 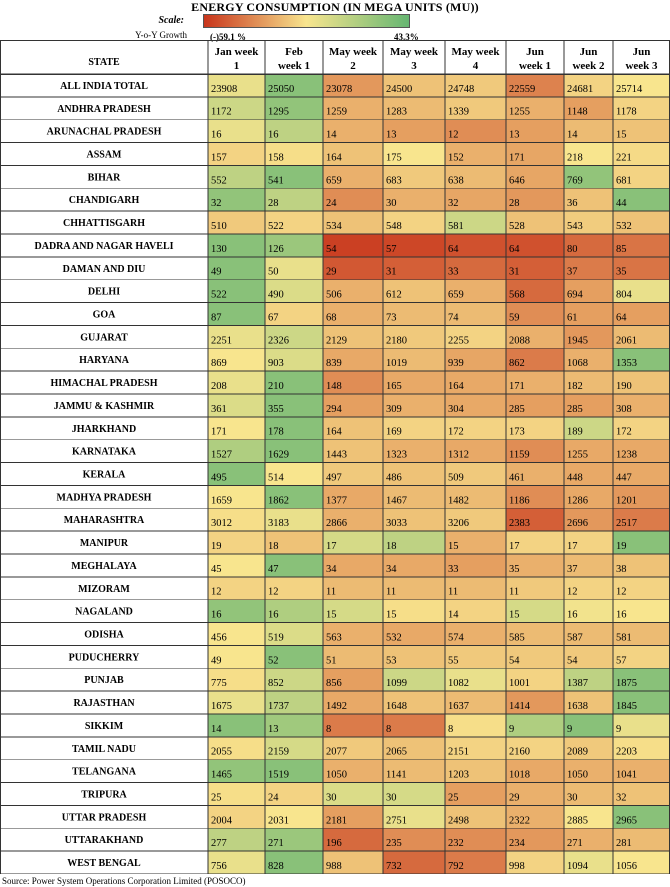 I want to click on cell-value: 1467, so click(x=396, y=500).